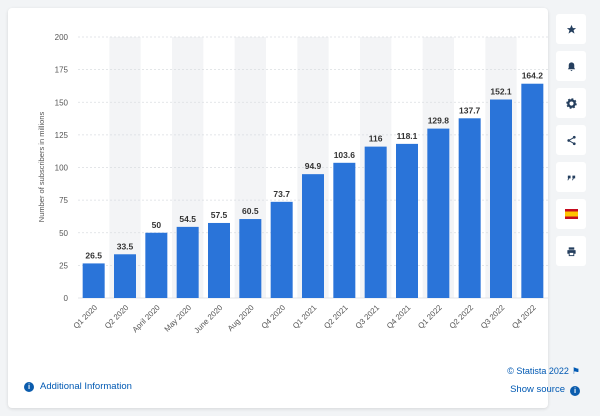 This screenshot has height=416, width=600. I want to click on sidebar-toolbar, so click(571, 143).